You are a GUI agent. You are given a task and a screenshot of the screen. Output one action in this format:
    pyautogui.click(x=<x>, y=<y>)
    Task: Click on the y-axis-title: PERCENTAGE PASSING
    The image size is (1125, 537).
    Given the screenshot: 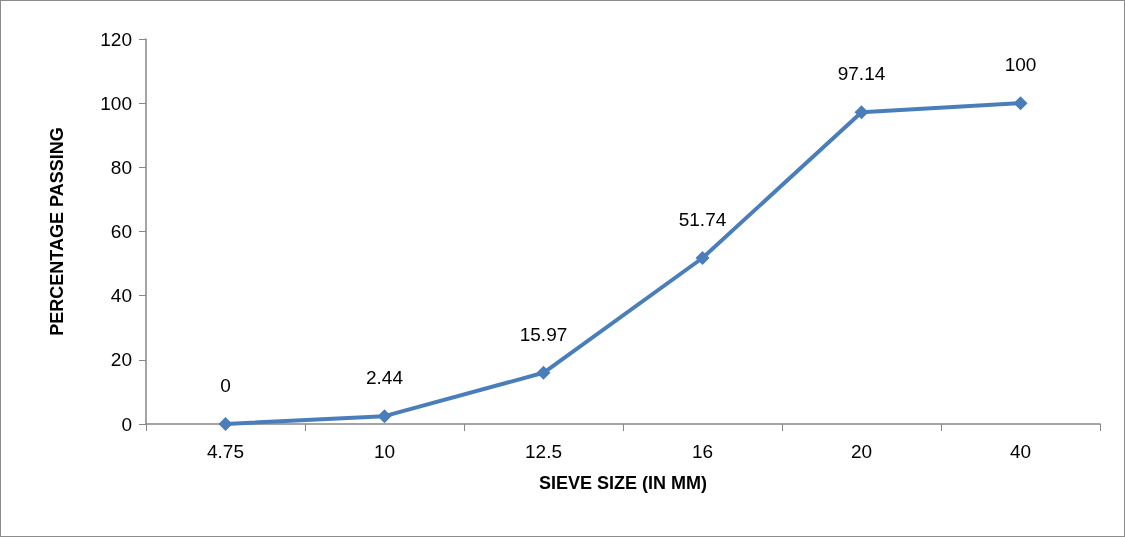 What is the action you would take?
    pyautogui.click(x=57, y=231)
    